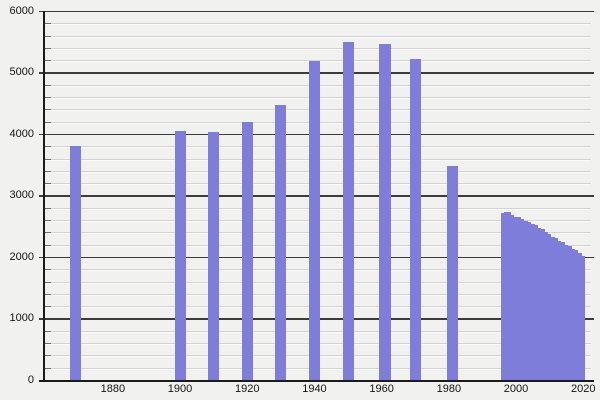 This screenshot has width=600, height=400. What do you see at coordinates (314, 388) in the screenshot?
I see `x-tick-label: 1940` at bounding box center [314, 388].